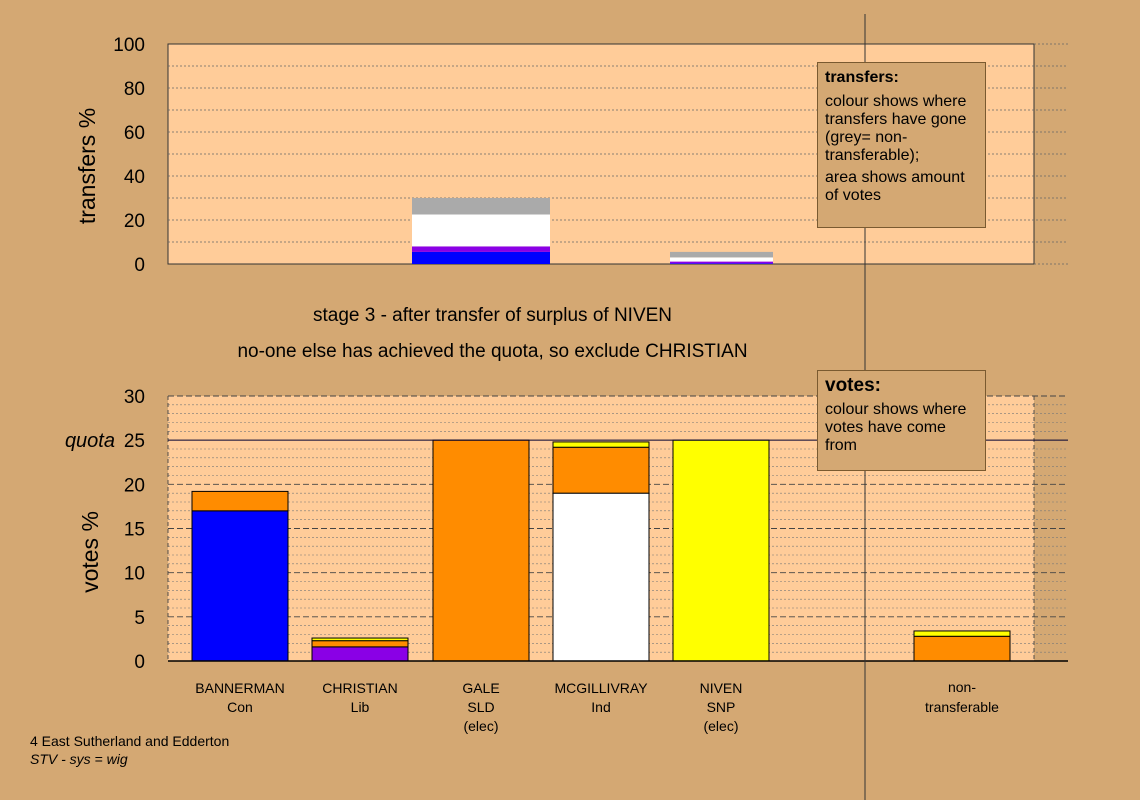  I want to click on votes-y-axis-label: votes %, so click(90, 552).